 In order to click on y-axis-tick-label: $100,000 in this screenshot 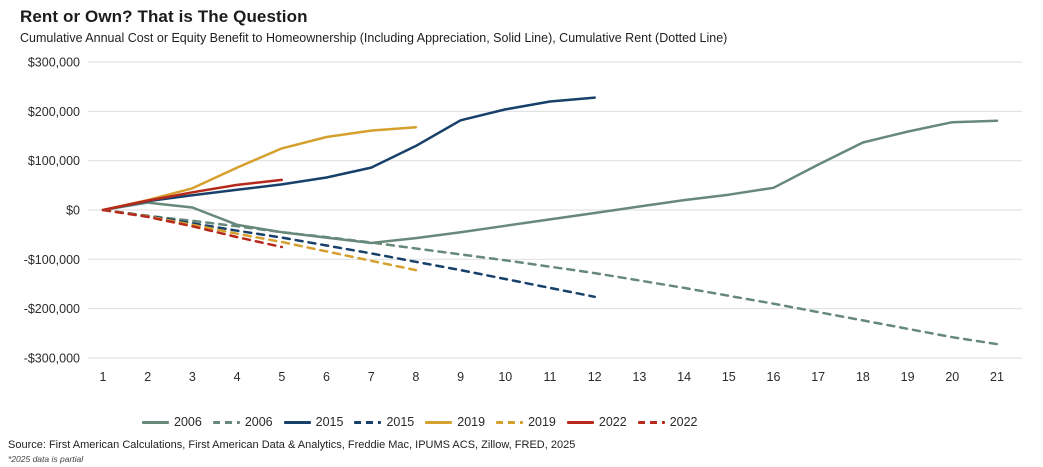, I will do `click(54, 161)`.